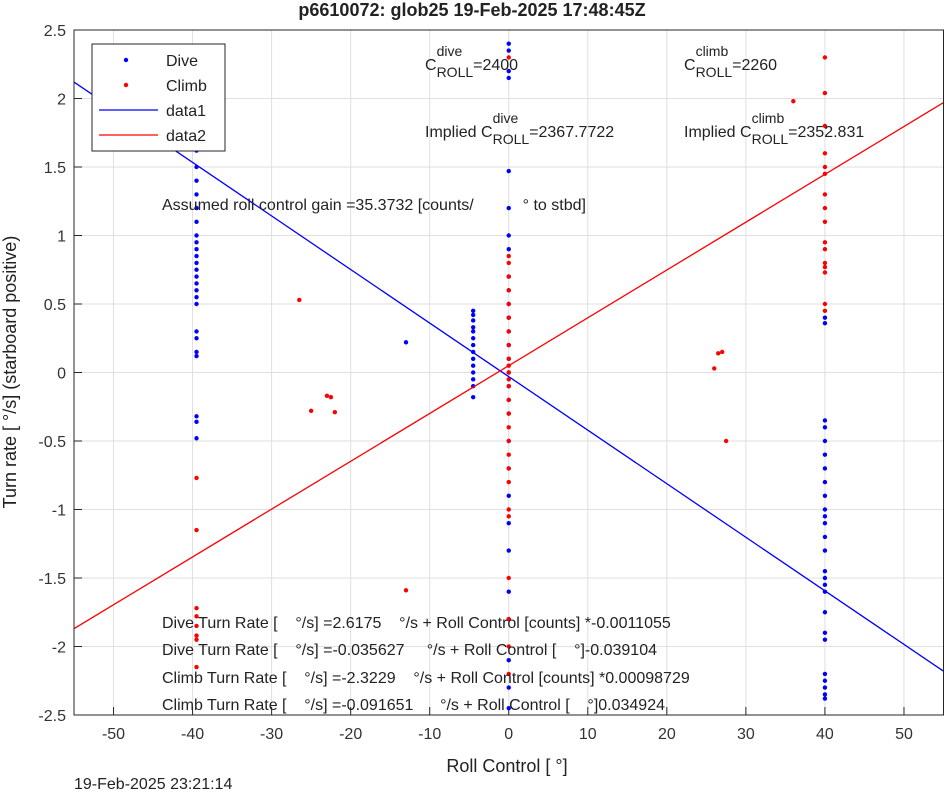  Describe the element at coordinates (904, 734) in the screenshot. I see `x-tick-label: 50` at that location.